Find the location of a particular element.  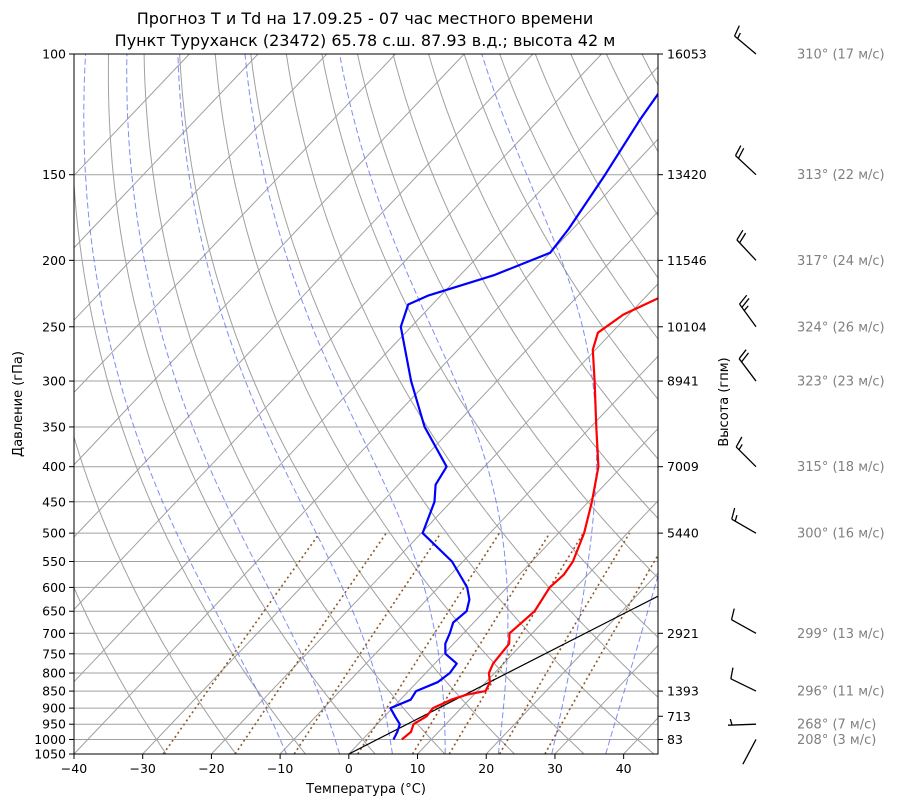

y-tick-label: 650 is located at coordinates (54, 611).